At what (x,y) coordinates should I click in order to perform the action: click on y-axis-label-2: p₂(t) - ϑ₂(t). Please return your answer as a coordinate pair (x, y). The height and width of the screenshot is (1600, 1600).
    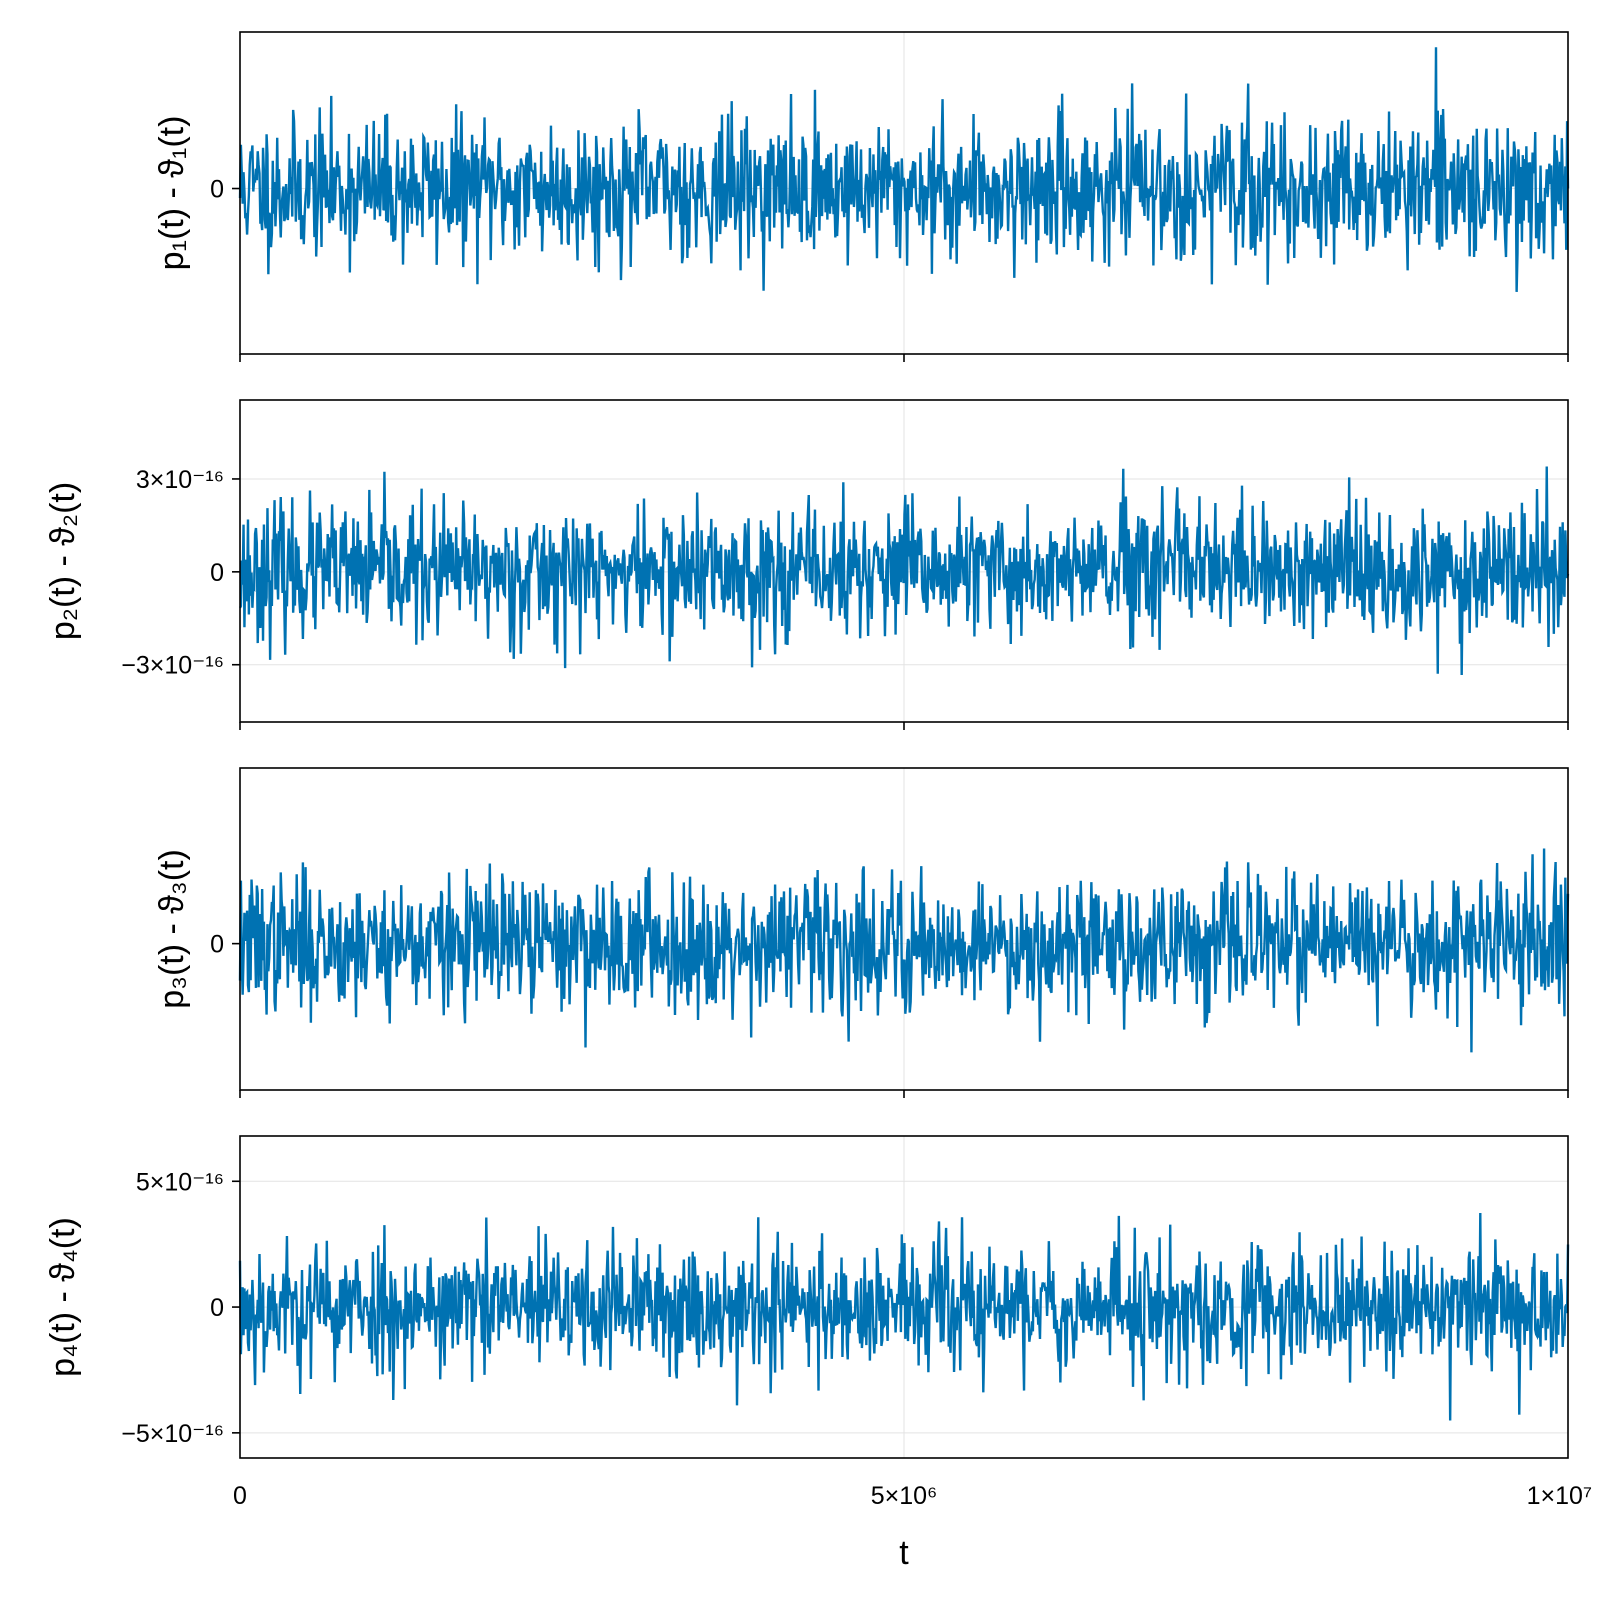
    Looking at the image, I should click on (63, 561).